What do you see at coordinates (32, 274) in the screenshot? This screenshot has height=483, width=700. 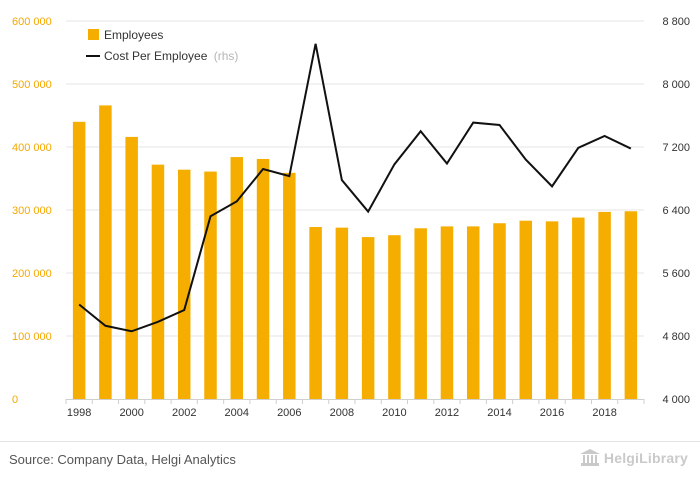 I see `left-tick-label: 200 000` at bounding box center [32, 274].